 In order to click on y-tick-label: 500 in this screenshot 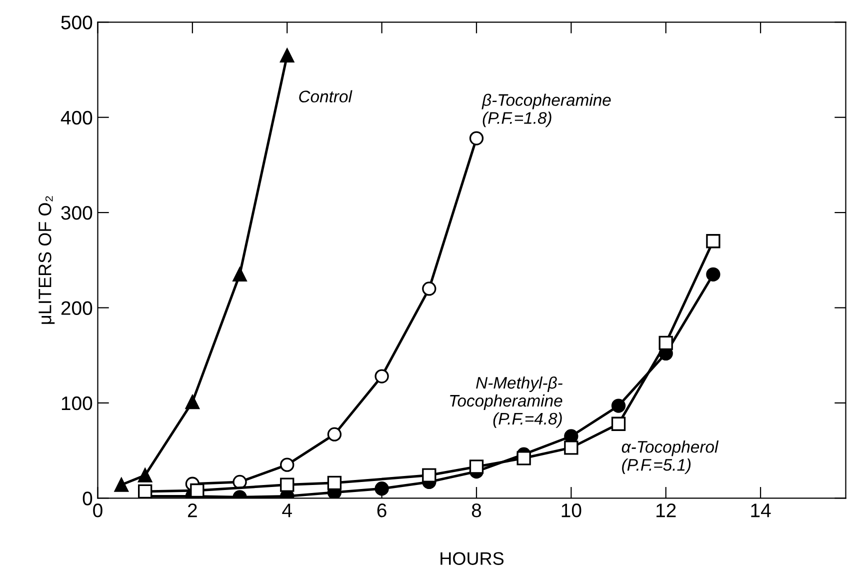, I will do `click(76, 23)`.